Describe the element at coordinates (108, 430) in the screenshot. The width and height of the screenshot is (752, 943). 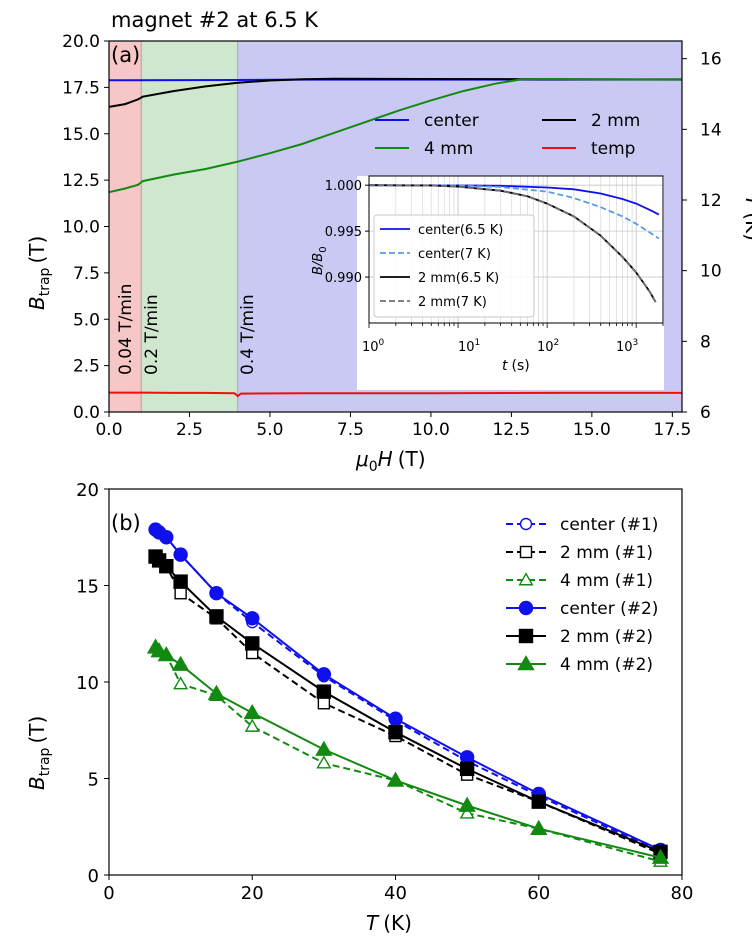
I see `x-tick-label: 0.0` at that location.